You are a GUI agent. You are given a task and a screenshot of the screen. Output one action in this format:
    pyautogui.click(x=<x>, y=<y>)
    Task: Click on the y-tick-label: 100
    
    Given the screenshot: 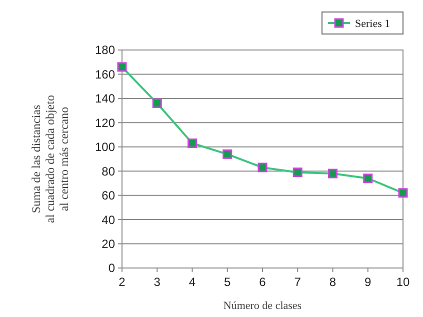 What is the action you would take?
    pyautogui.click(x=105, y=147)
    